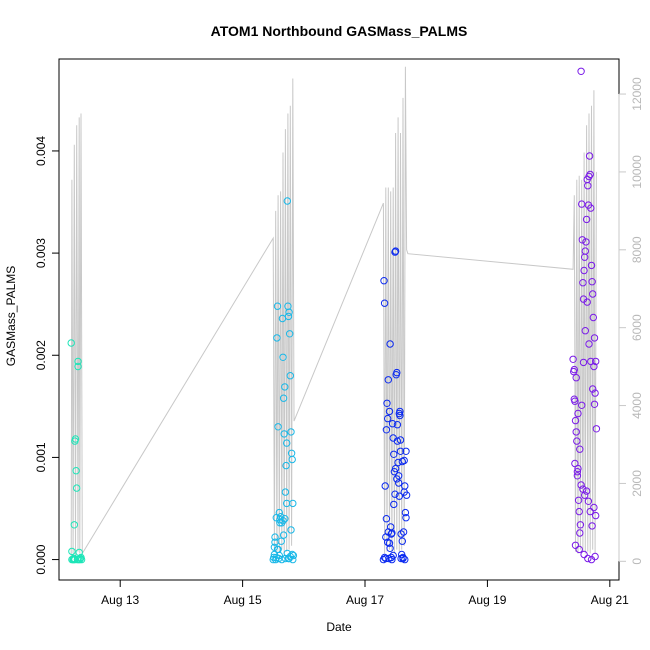 The height and width of the screenshot is (650, 650). Describe the element at coordinates (243, 600) in the screenshot. I see `x-tick-label: Aug 15` at that location.